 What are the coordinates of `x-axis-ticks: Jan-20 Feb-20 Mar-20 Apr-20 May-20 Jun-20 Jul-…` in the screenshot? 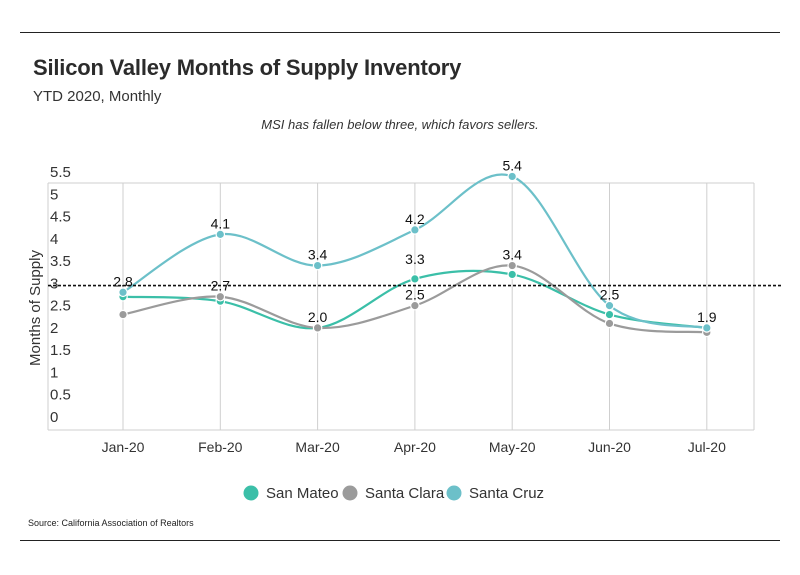 It's located at (414, 447).